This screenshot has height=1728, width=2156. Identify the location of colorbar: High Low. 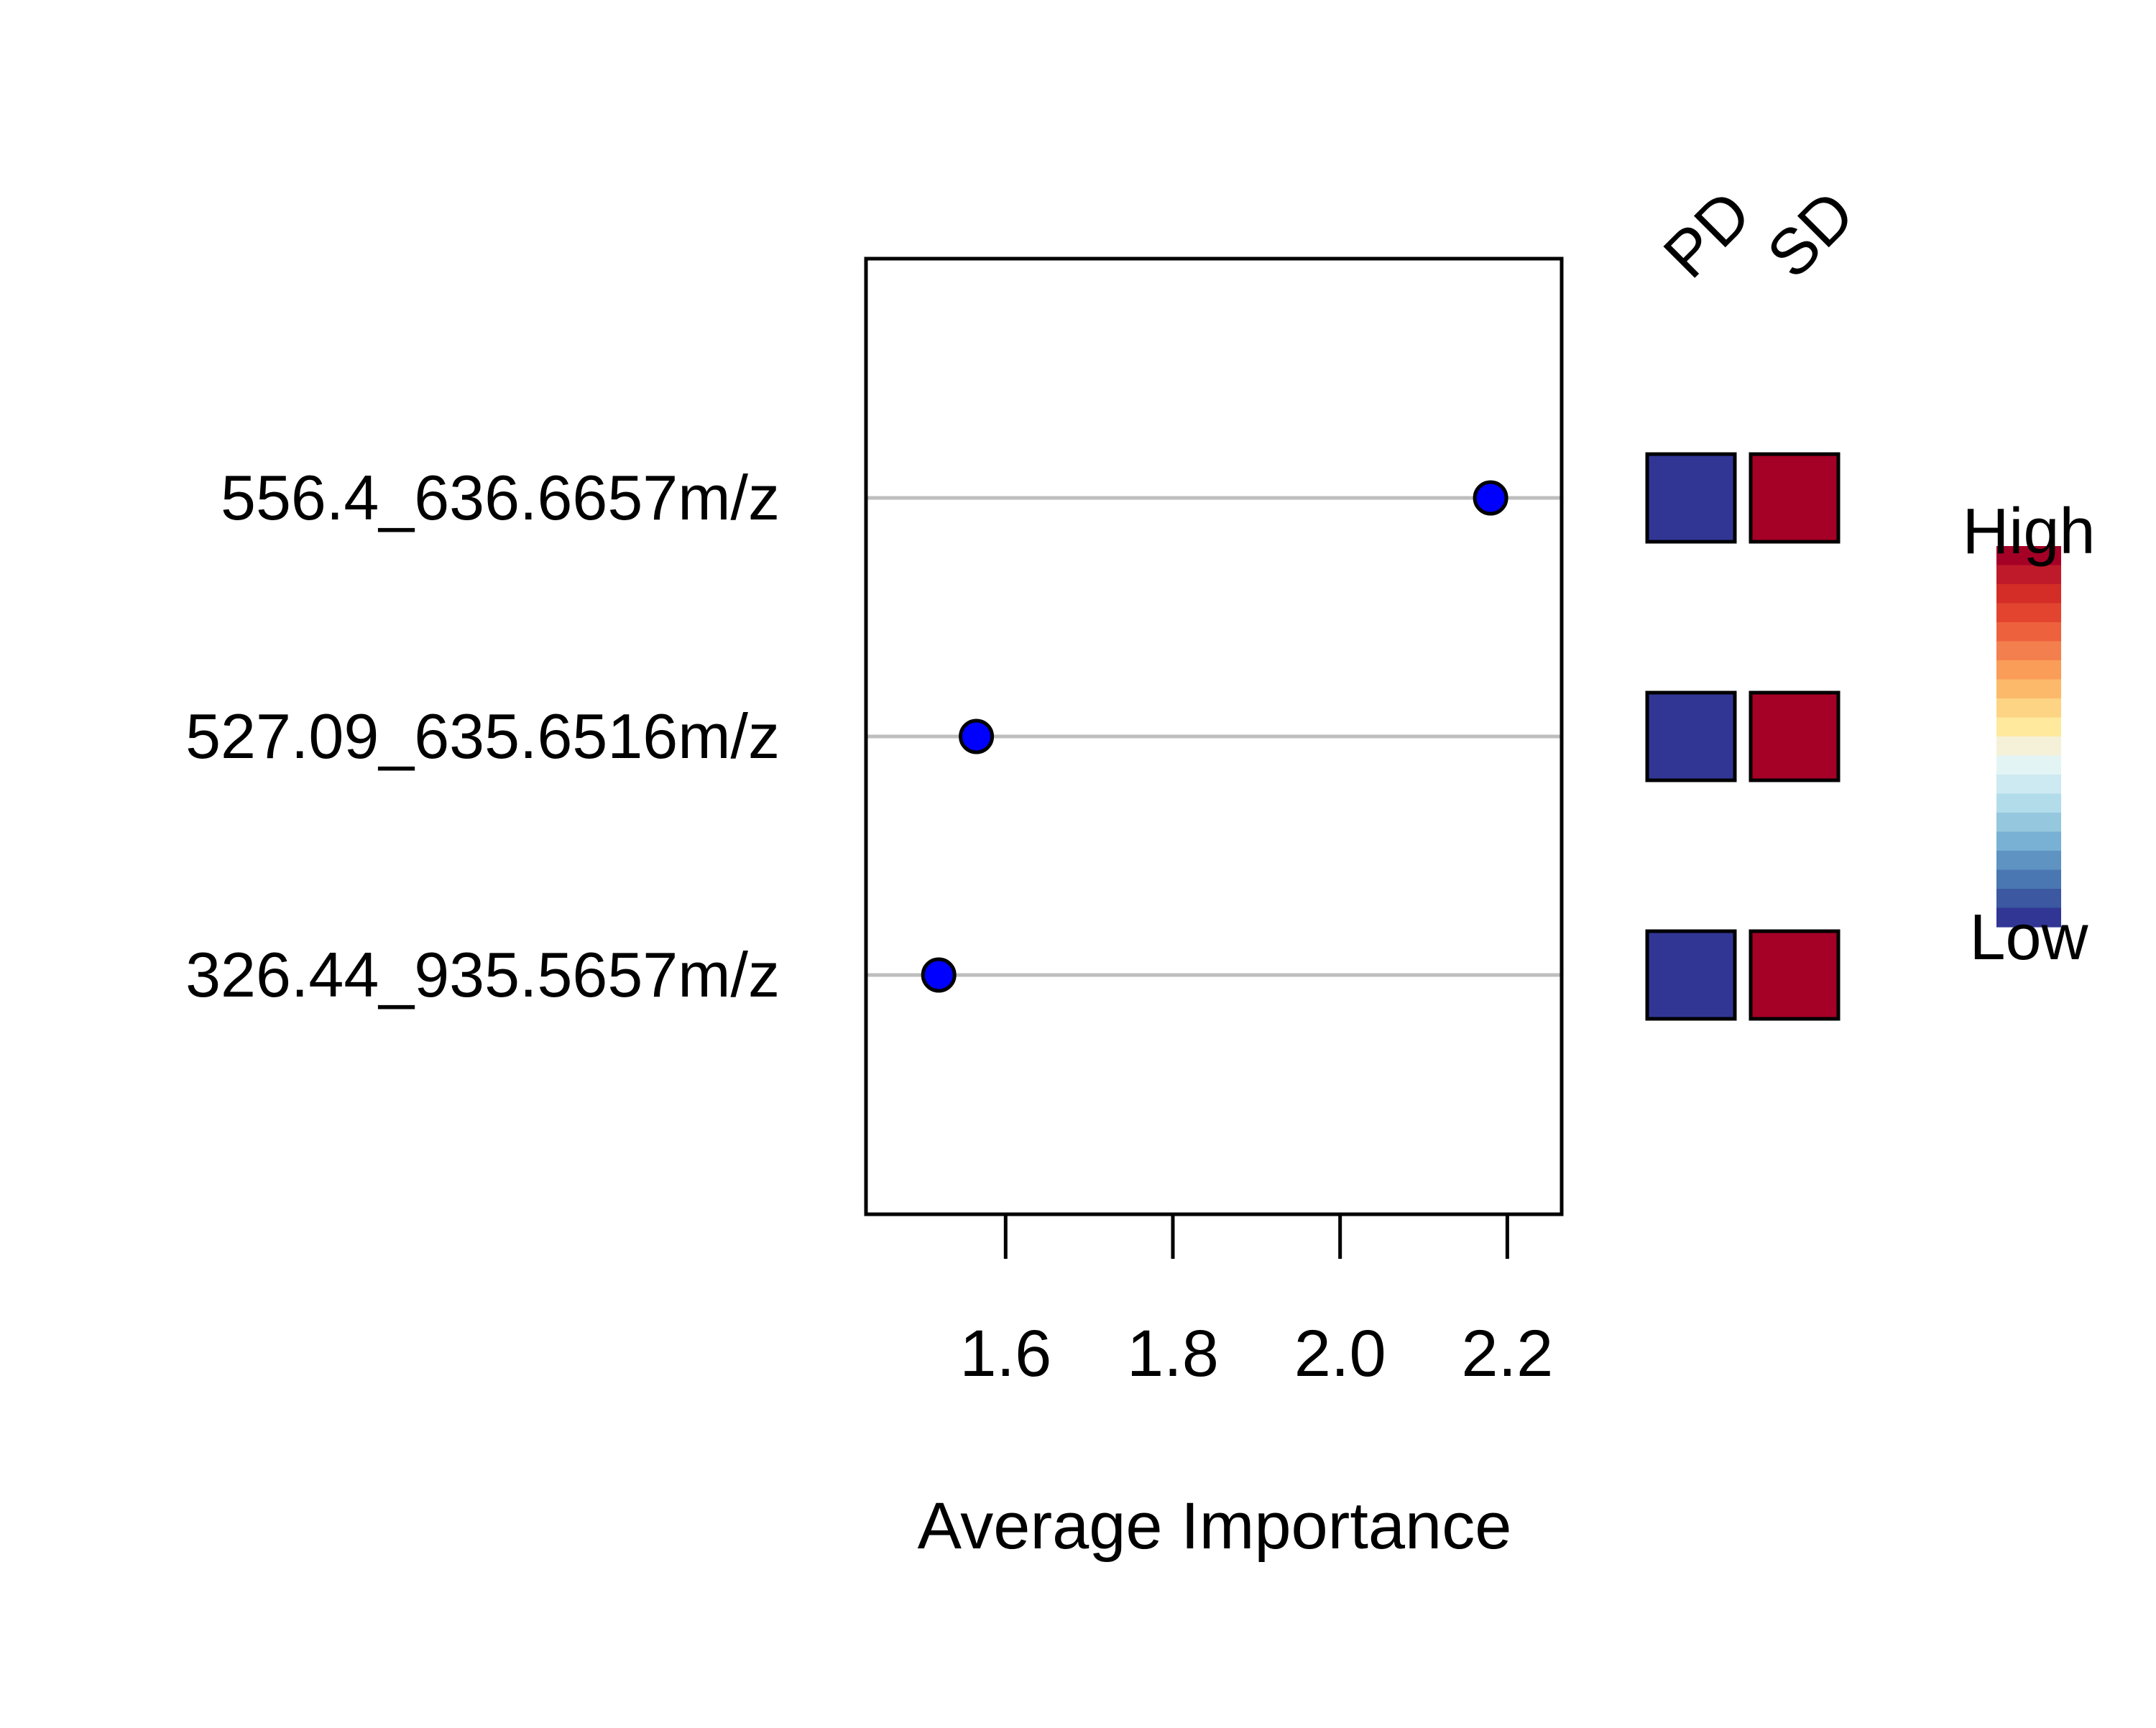
(2029, 735).